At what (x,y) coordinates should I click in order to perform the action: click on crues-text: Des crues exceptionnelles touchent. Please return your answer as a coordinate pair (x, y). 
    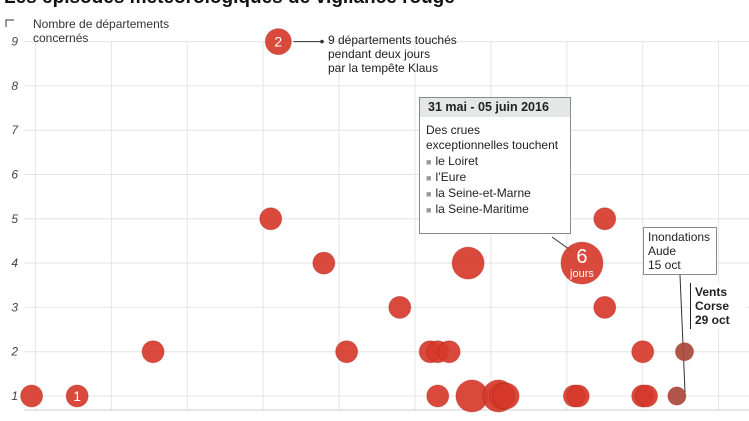
    Looking at the image, I should click on (492, 137).